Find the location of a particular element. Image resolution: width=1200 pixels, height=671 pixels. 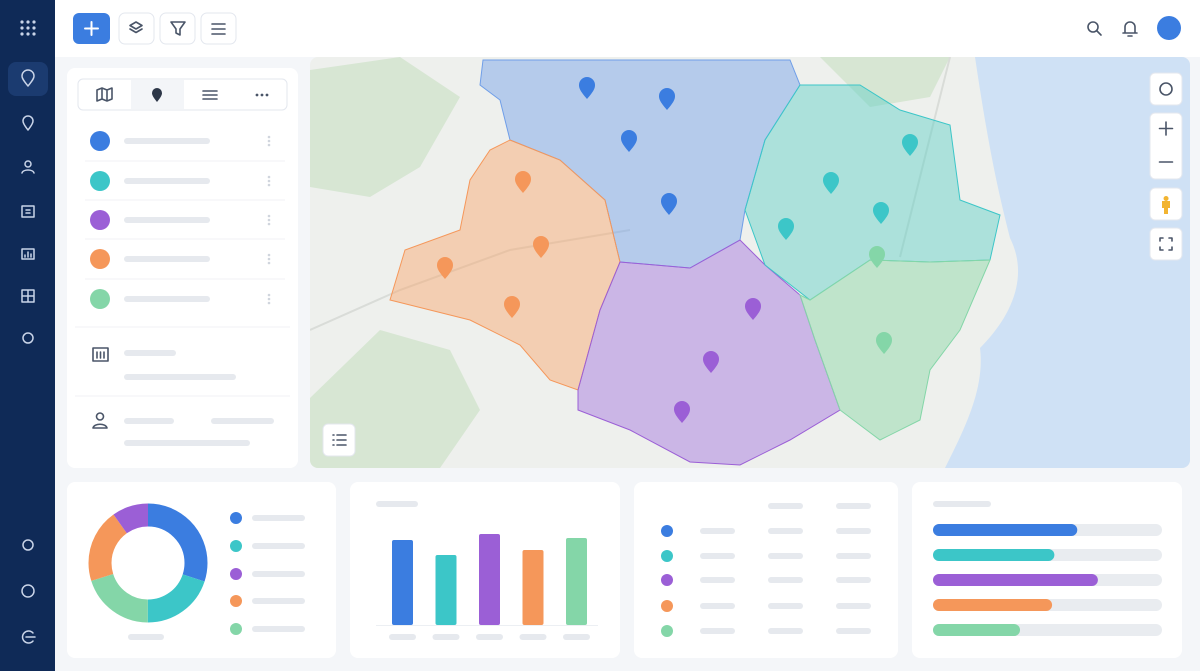

region-green is located at coordinates (895, 350).